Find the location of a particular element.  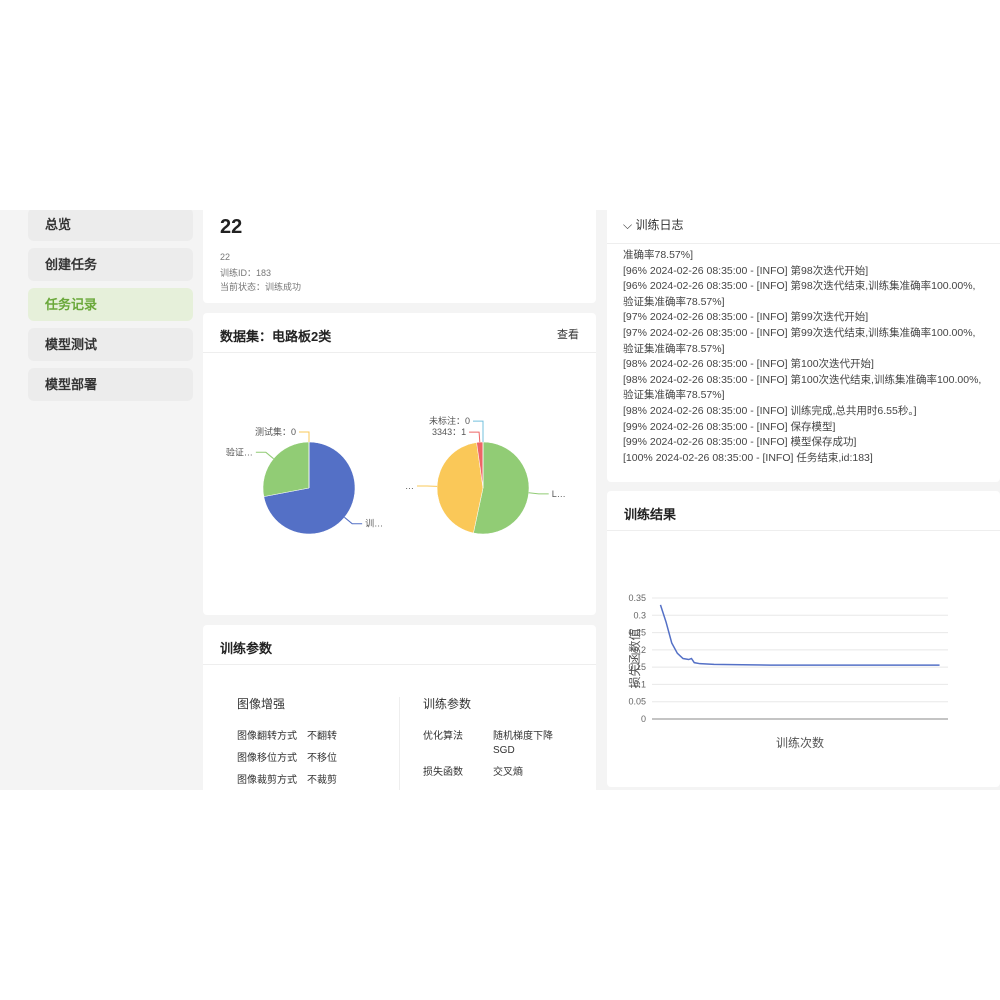

y-tick-label: 0.2 is located at coordinates (639, 650).